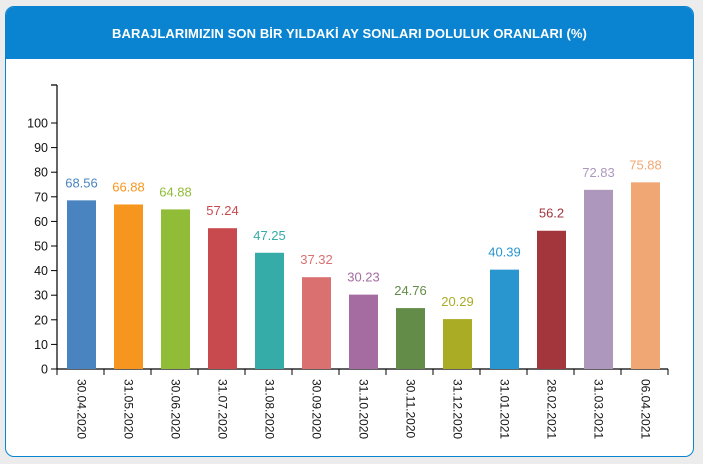 The height and width of the screenshot is (464, 703). Describe the element at coordinates (598, 172) in the screenshot. I see `value-label: 72.83` at that location.